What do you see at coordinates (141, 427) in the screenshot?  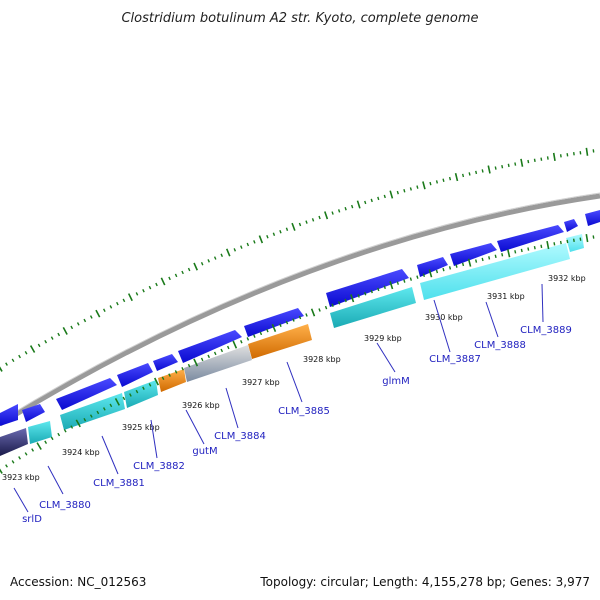 I see `kbp-label: 3925 kbp` at bounding box center [141, 427].